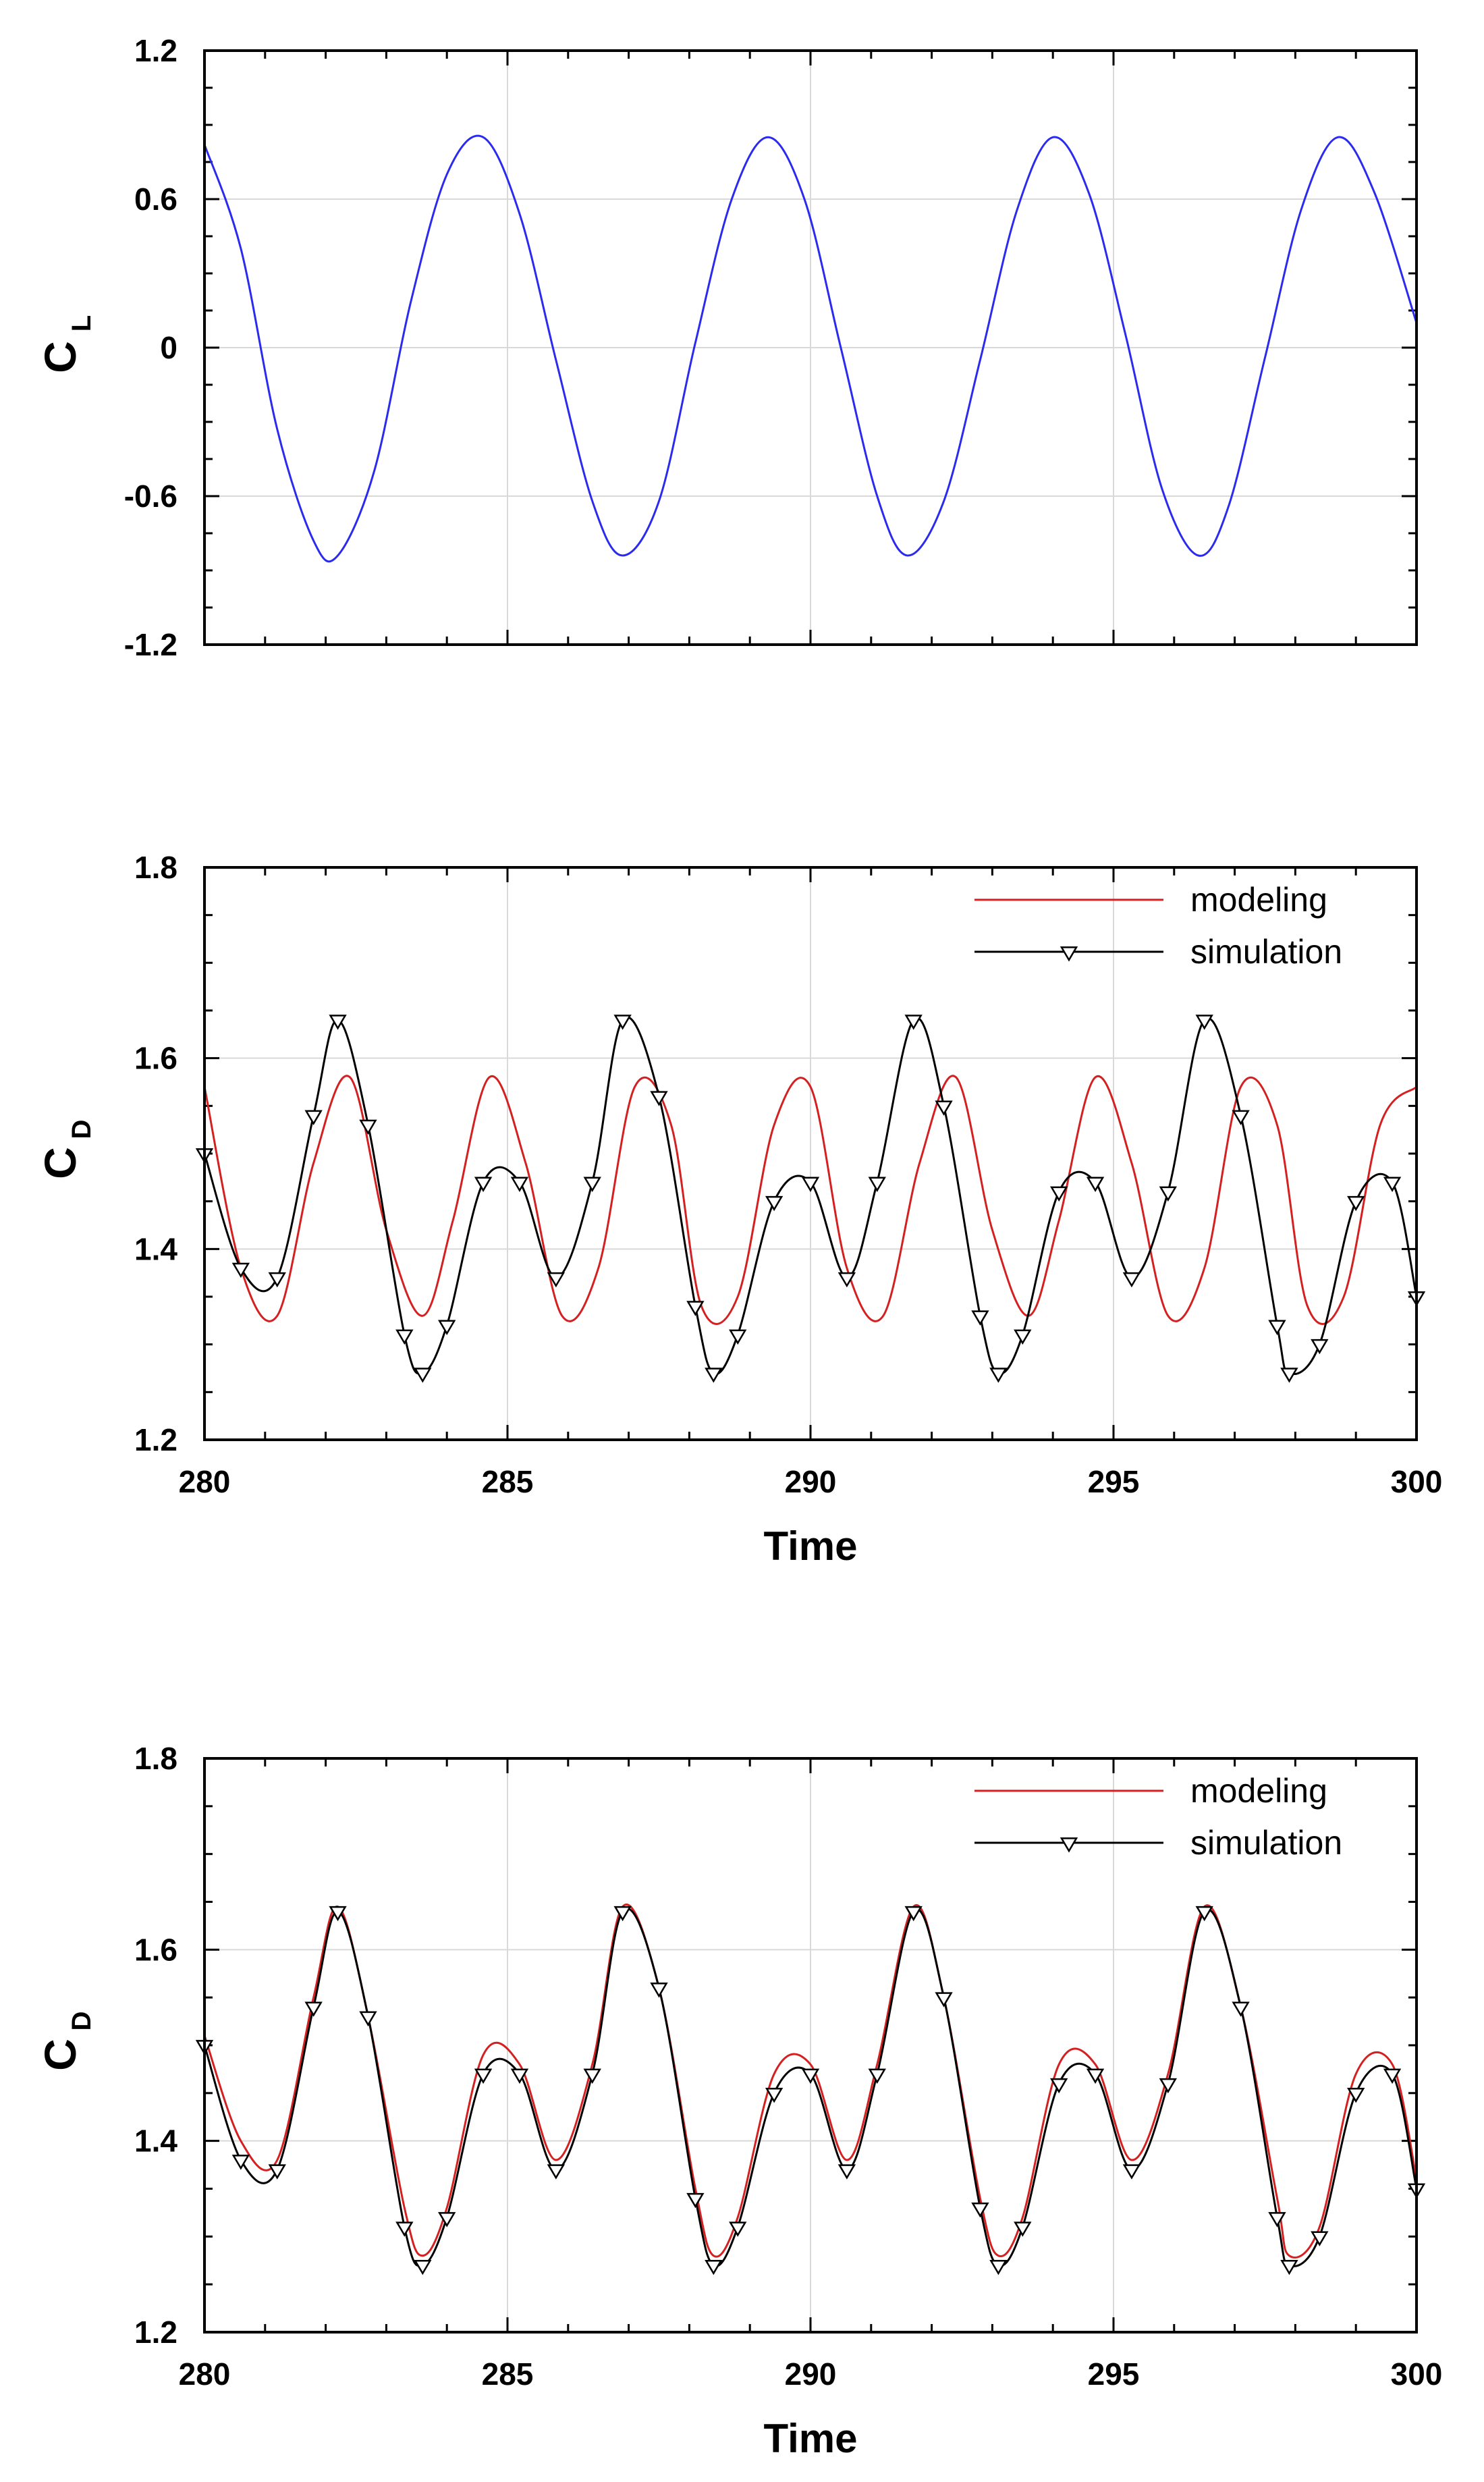 The width and height of the screenshot is (1484, 2482). I want to click on y-axis-title: CD, so click(66, 1149).